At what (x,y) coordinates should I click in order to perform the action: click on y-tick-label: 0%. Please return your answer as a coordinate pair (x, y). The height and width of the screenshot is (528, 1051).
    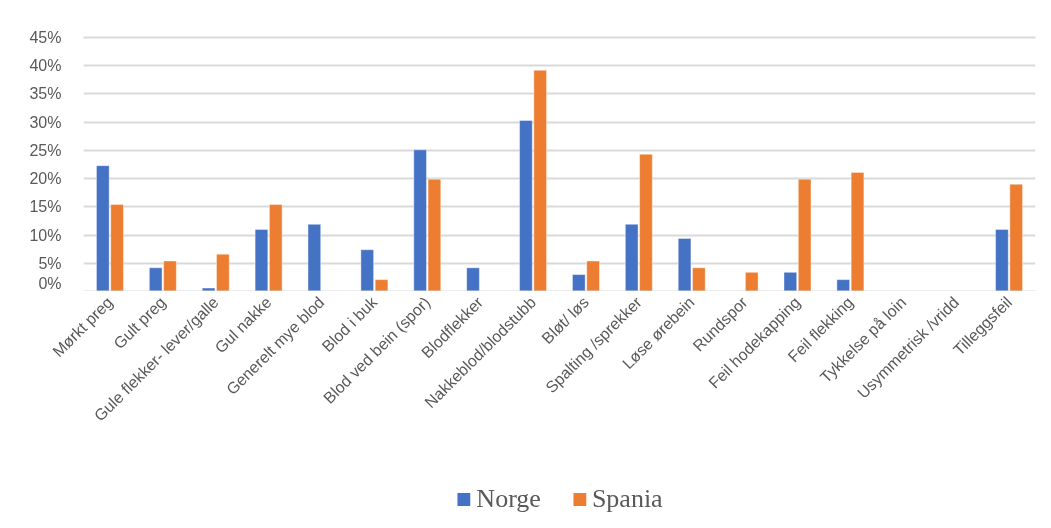
    Looking at the image, I should click on (50, 283).